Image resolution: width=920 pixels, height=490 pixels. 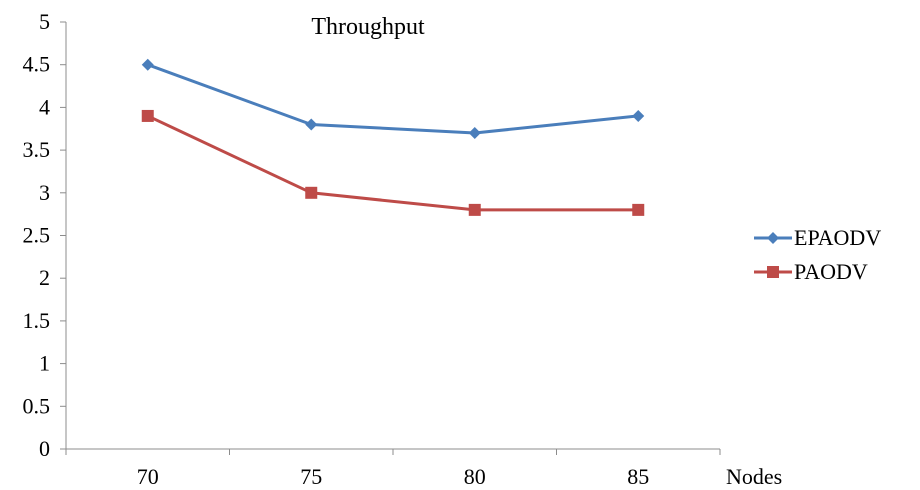 I want to click on legend: EPAODV PAODV, so click(x=817, y=254).